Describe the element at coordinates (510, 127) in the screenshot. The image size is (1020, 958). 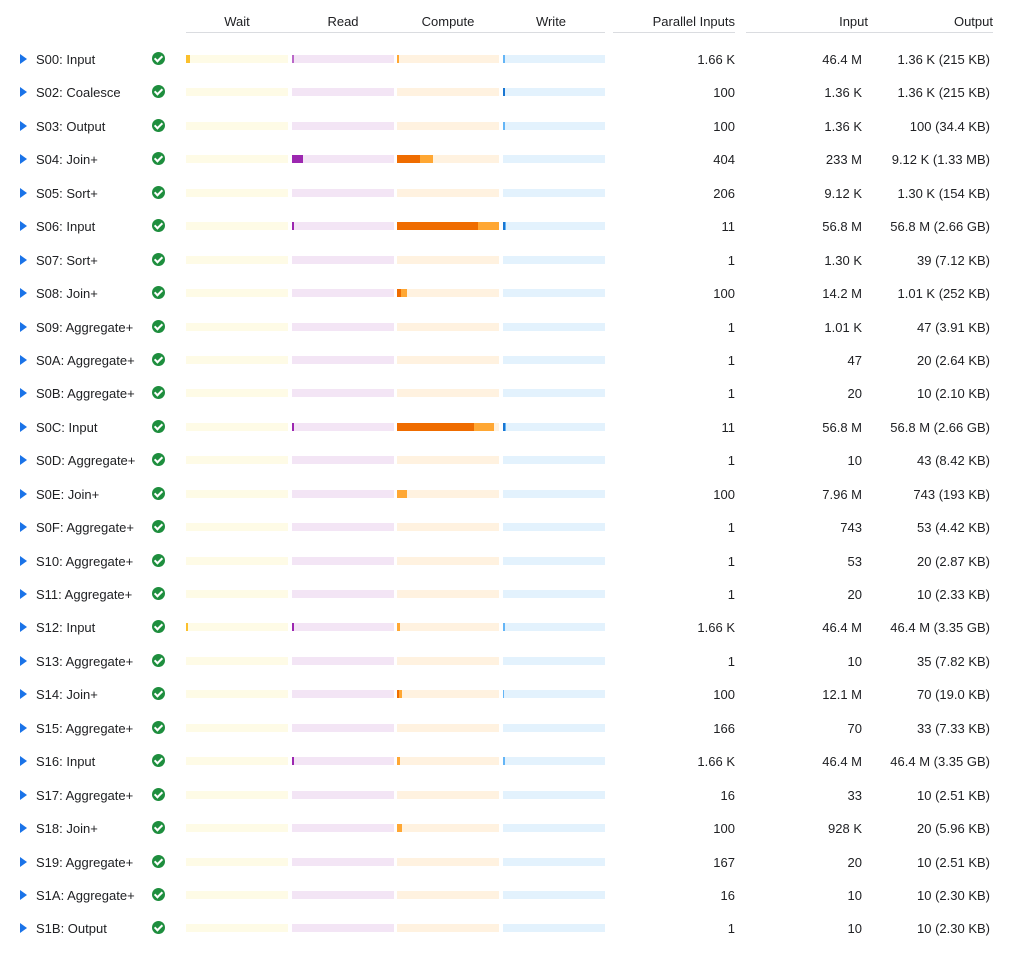
I see `stage-row: S03: Output 100 1.36 K 100 (34.4 KB)` at that location.